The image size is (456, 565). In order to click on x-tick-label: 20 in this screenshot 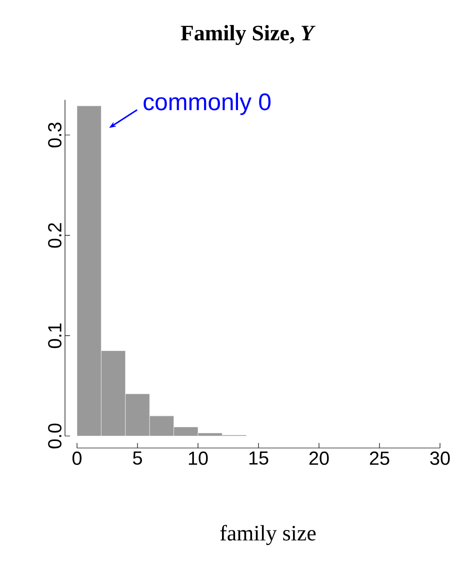, I will do `click(319, 458)`.